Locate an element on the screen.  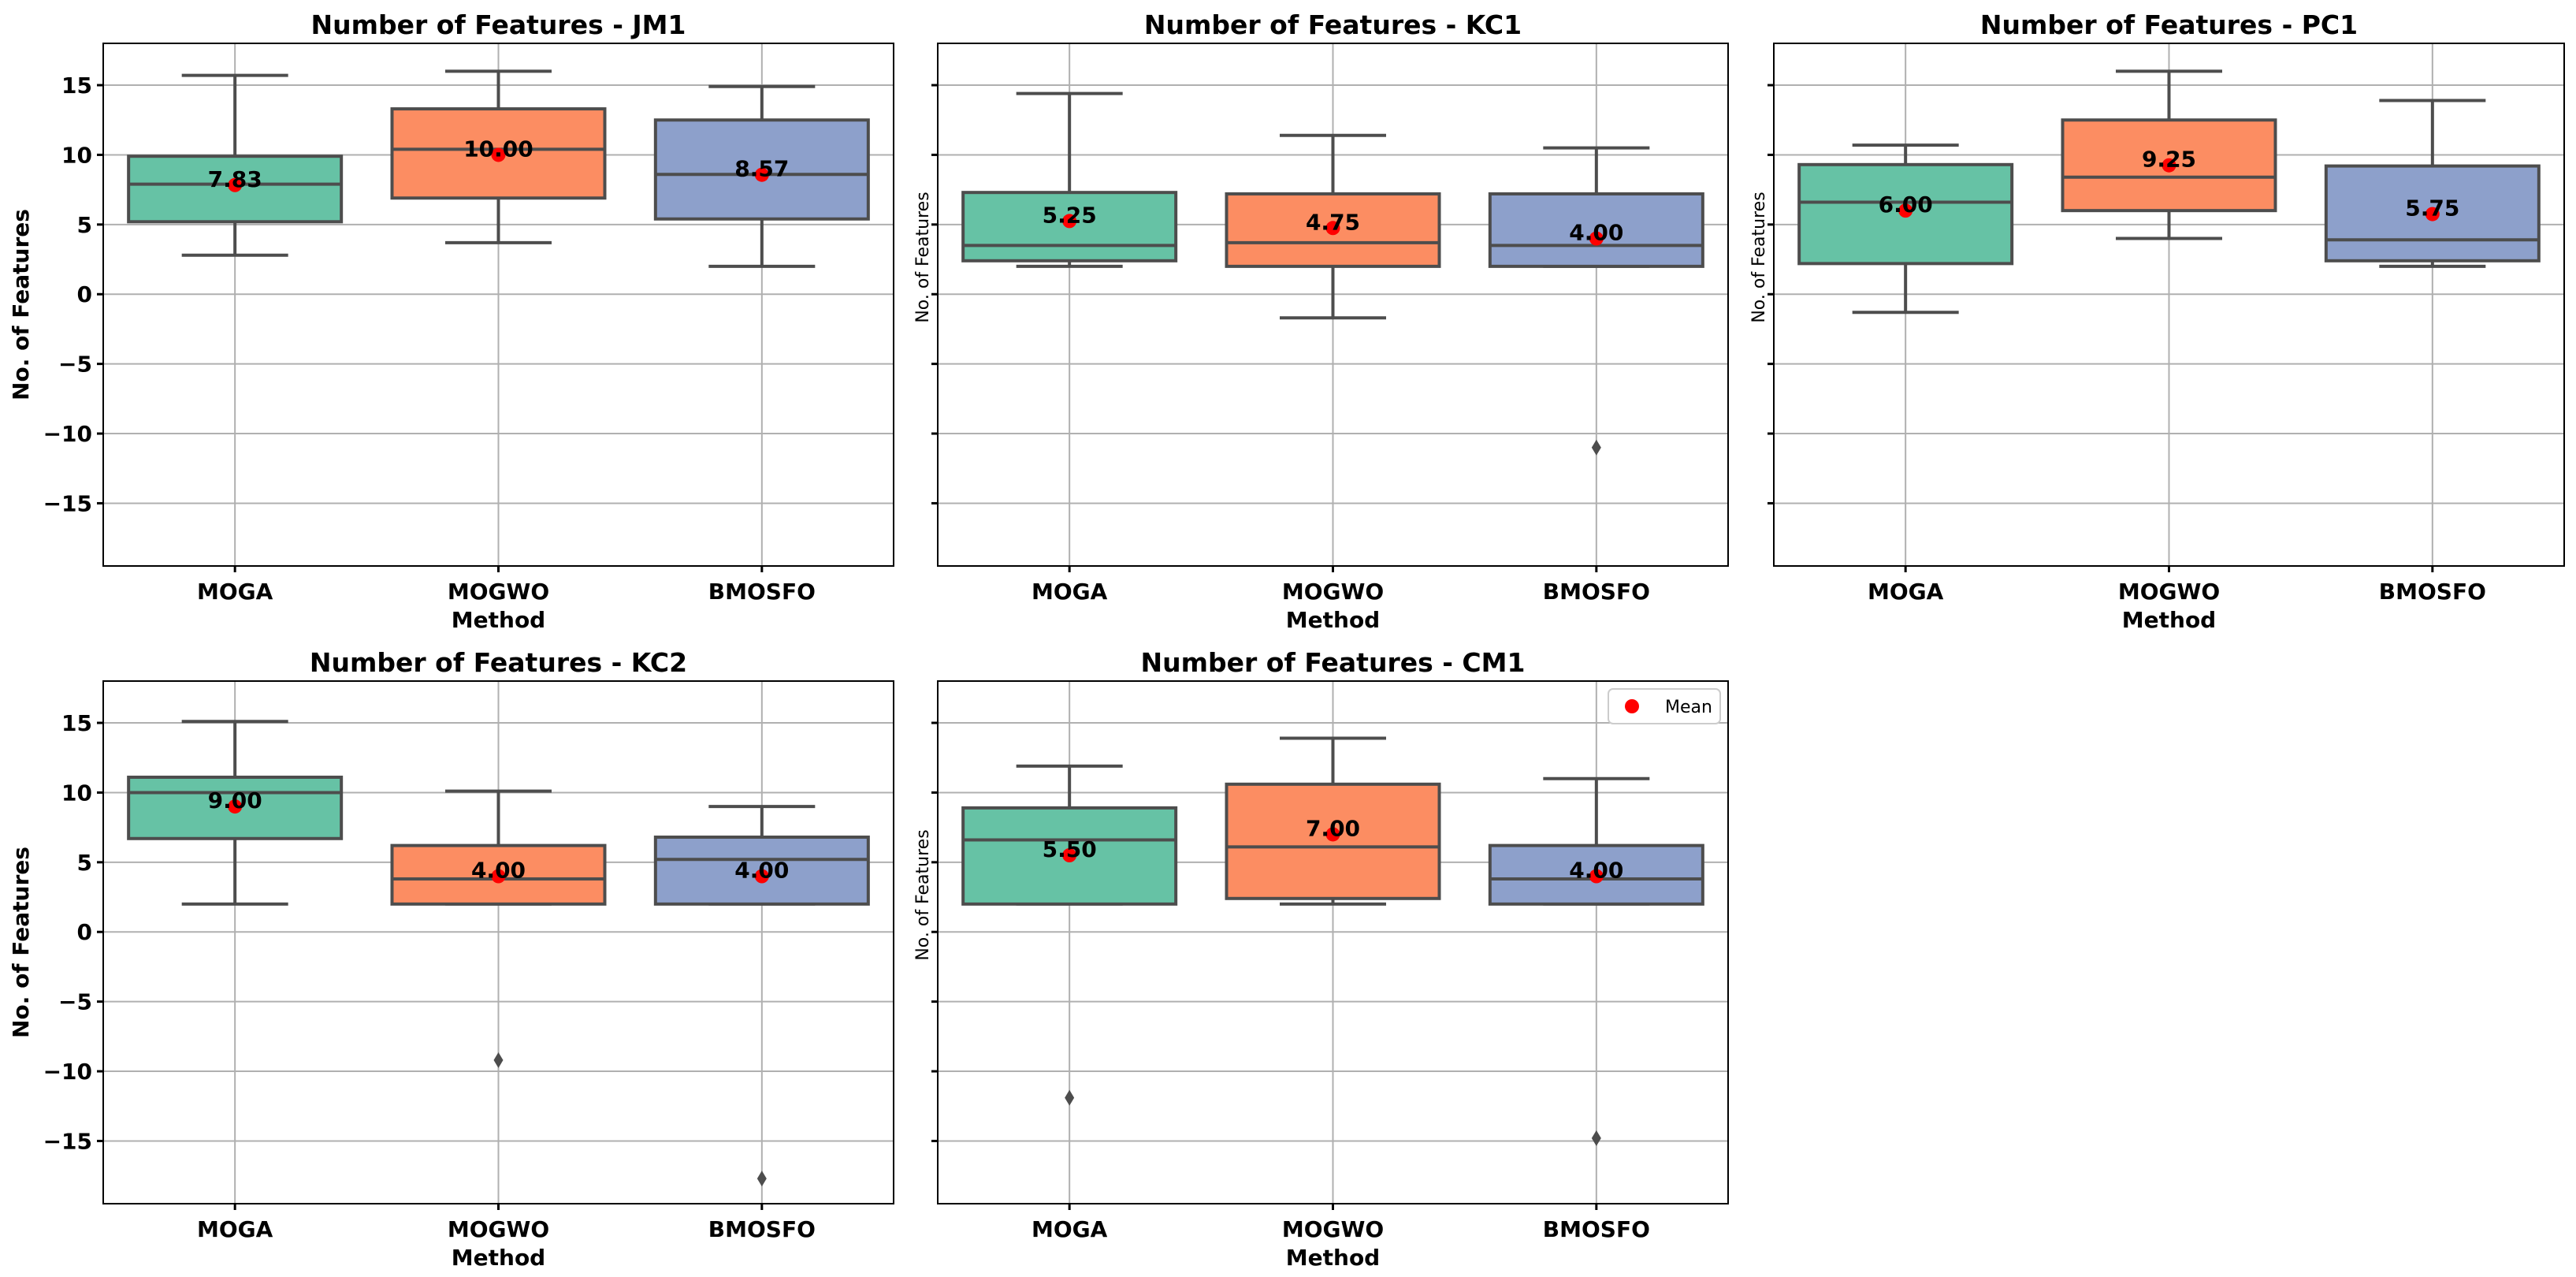
legend-frame is located at coordinates (1664, 706).